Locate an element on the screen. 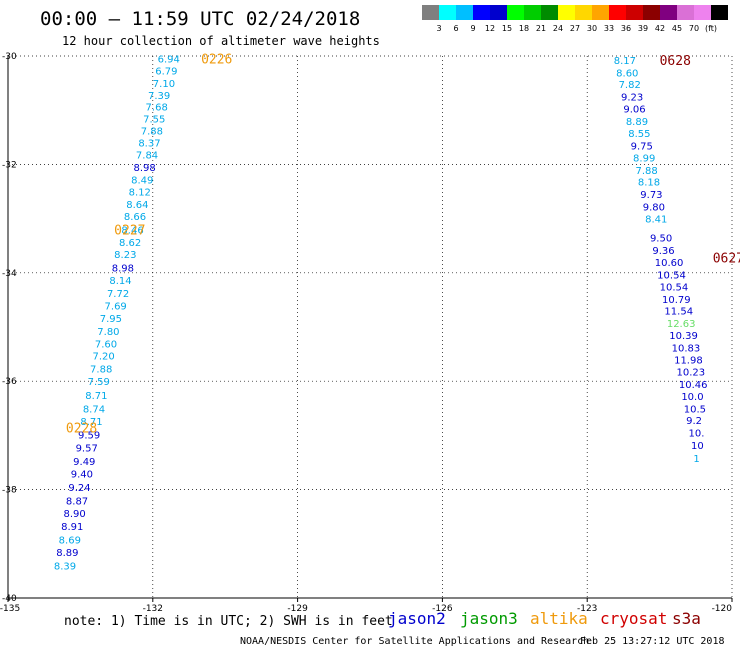 This screenshot has width=740, height=650. wave-height-value: 12.63 is located at coordinates (681, 324).